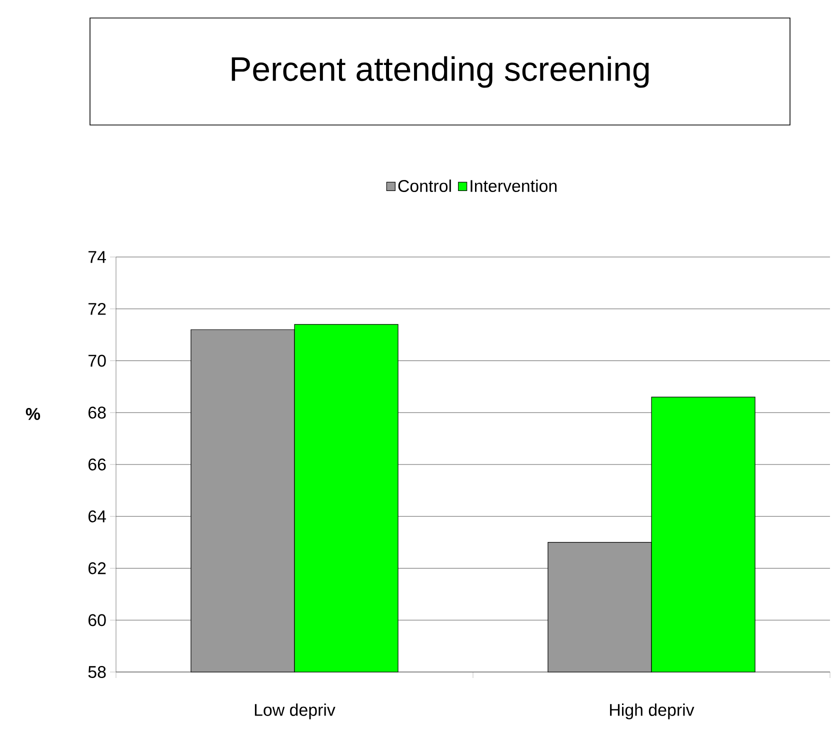 The width and height of the screenshot is (833, 742). I want to click on y-tick-label: 70, so click(97, 360).